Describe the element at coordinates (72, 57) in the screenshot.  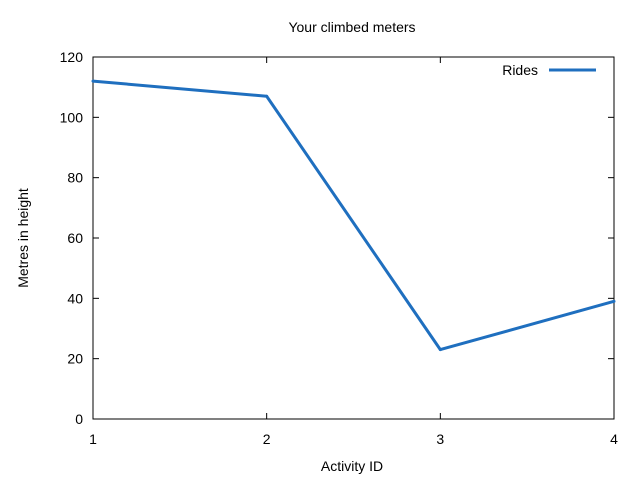
I see `y-tick-label: 120` at that location.